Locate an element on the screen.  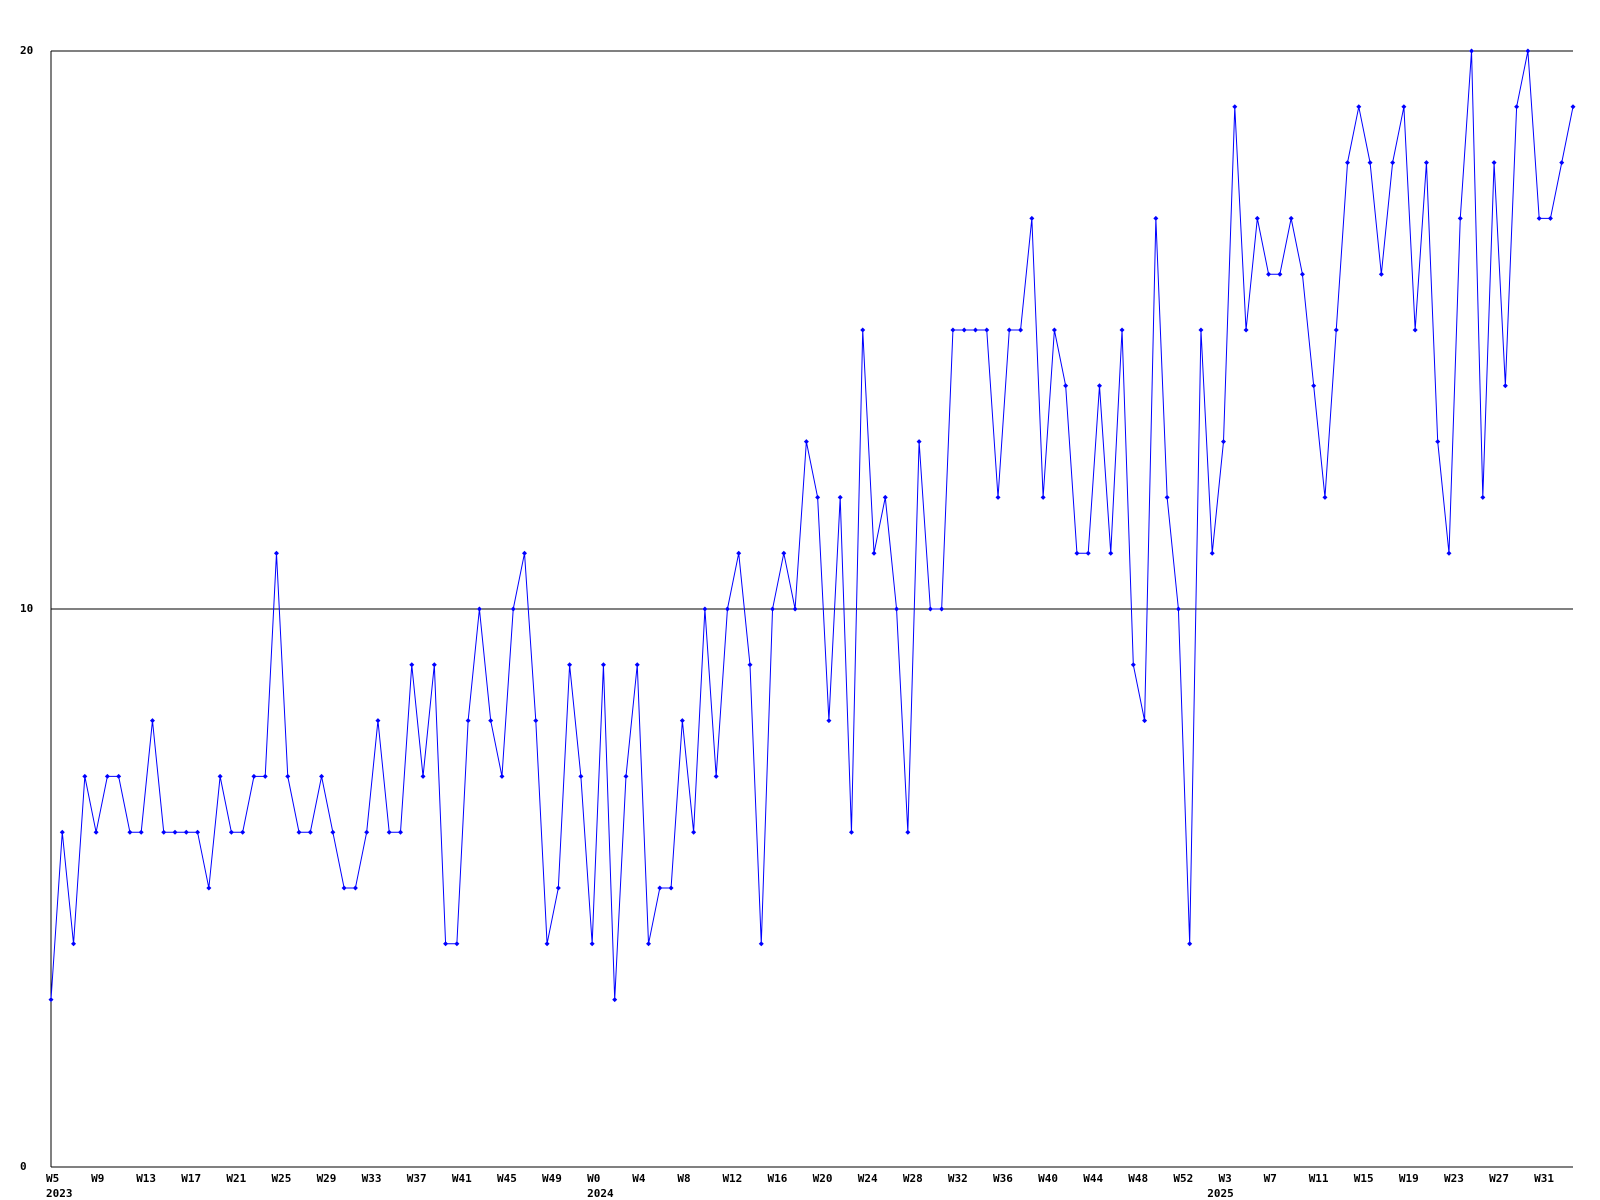
x-year-label: 2023 is located at coordinates (59, 1193).